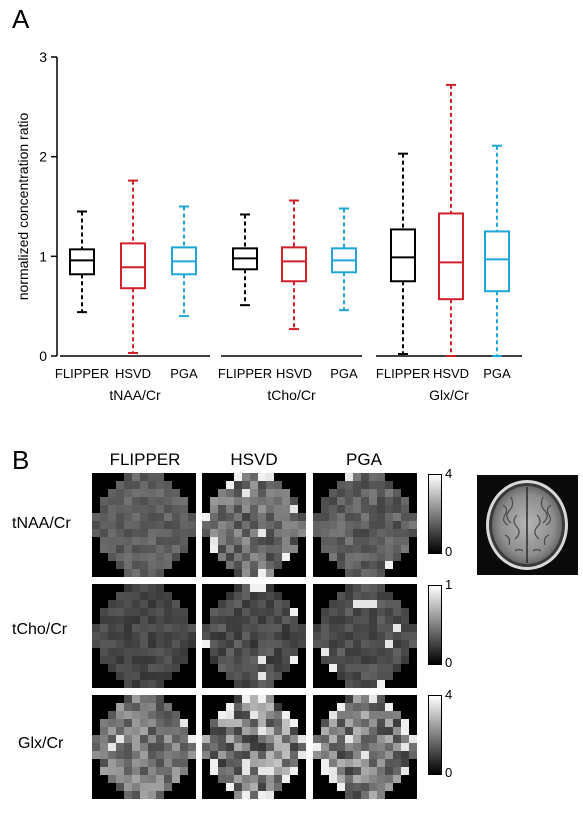 The width and height of the screenshot is (583, 817). What do you see at coordinates (449, 584) in the screenshot?
I see `colorbar-tcho-max: 1` at bounding box center [449, 584].